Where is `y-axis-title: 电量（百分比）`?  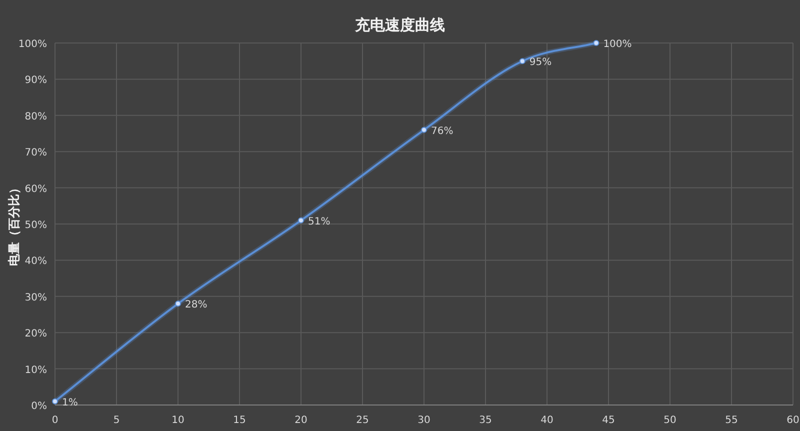
y-axis-title: 电量（百分比） is located at coordinates (14, 224).